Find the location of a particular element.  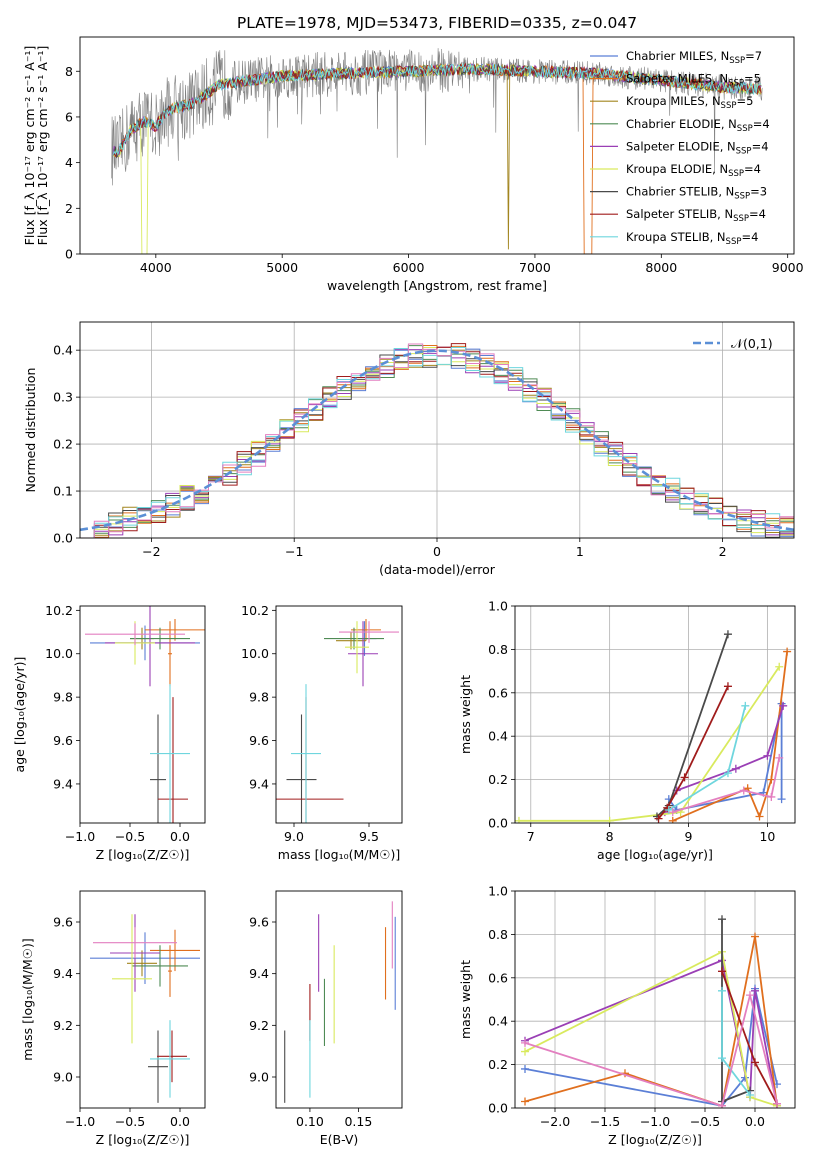

y-tick-label: 2 is located at coordinates (69, 208).